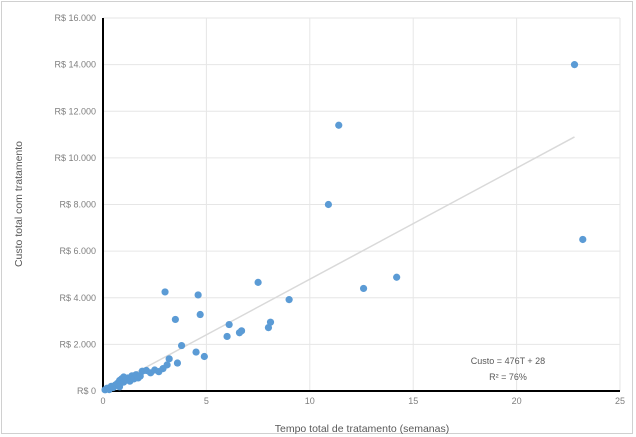 This screenshot has width=636, height=437. Describe the element at coordinates (77, 344) in the screenshot. I see `y-tick-label: R$ 2.000` at that location.